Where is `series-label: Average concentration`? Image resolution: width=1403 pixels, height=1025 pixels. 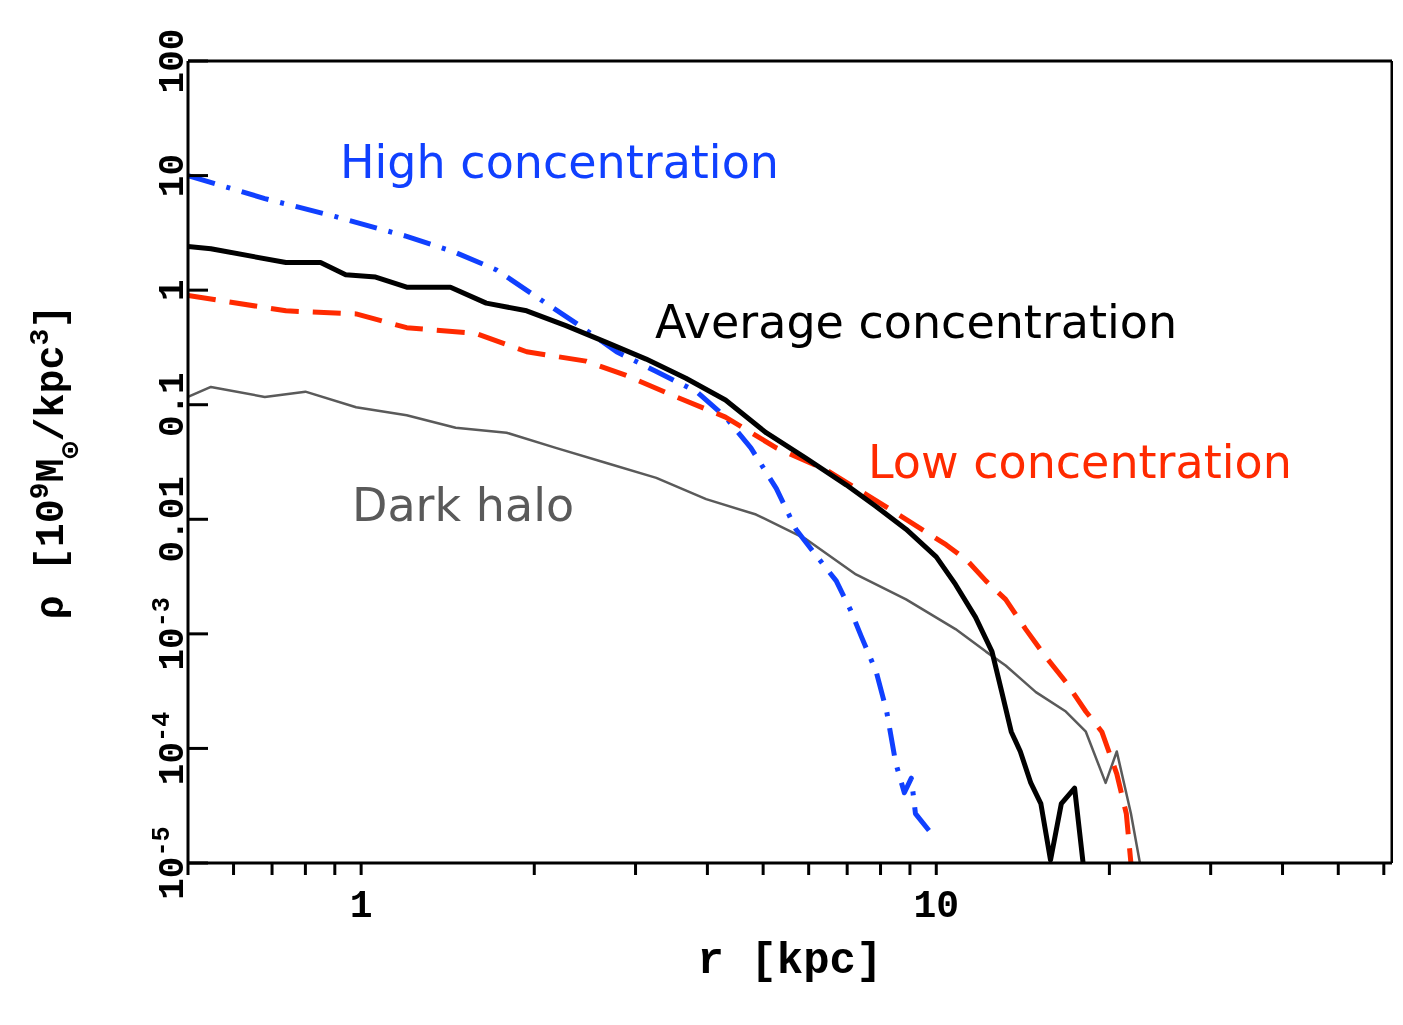 series-label: Average concentration is located at coordinates (916, 322).